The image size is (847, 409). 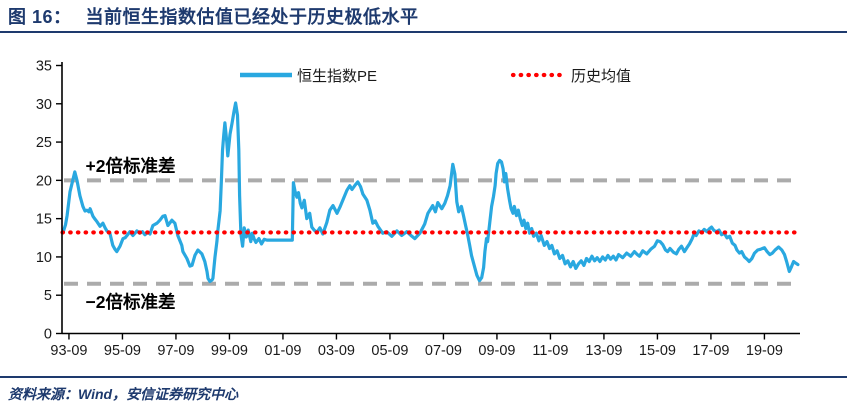 What do you see at coordinates (44, 181) in the screenshot?
I see `y-tick-label: 20` at bounding box center [44, 181].